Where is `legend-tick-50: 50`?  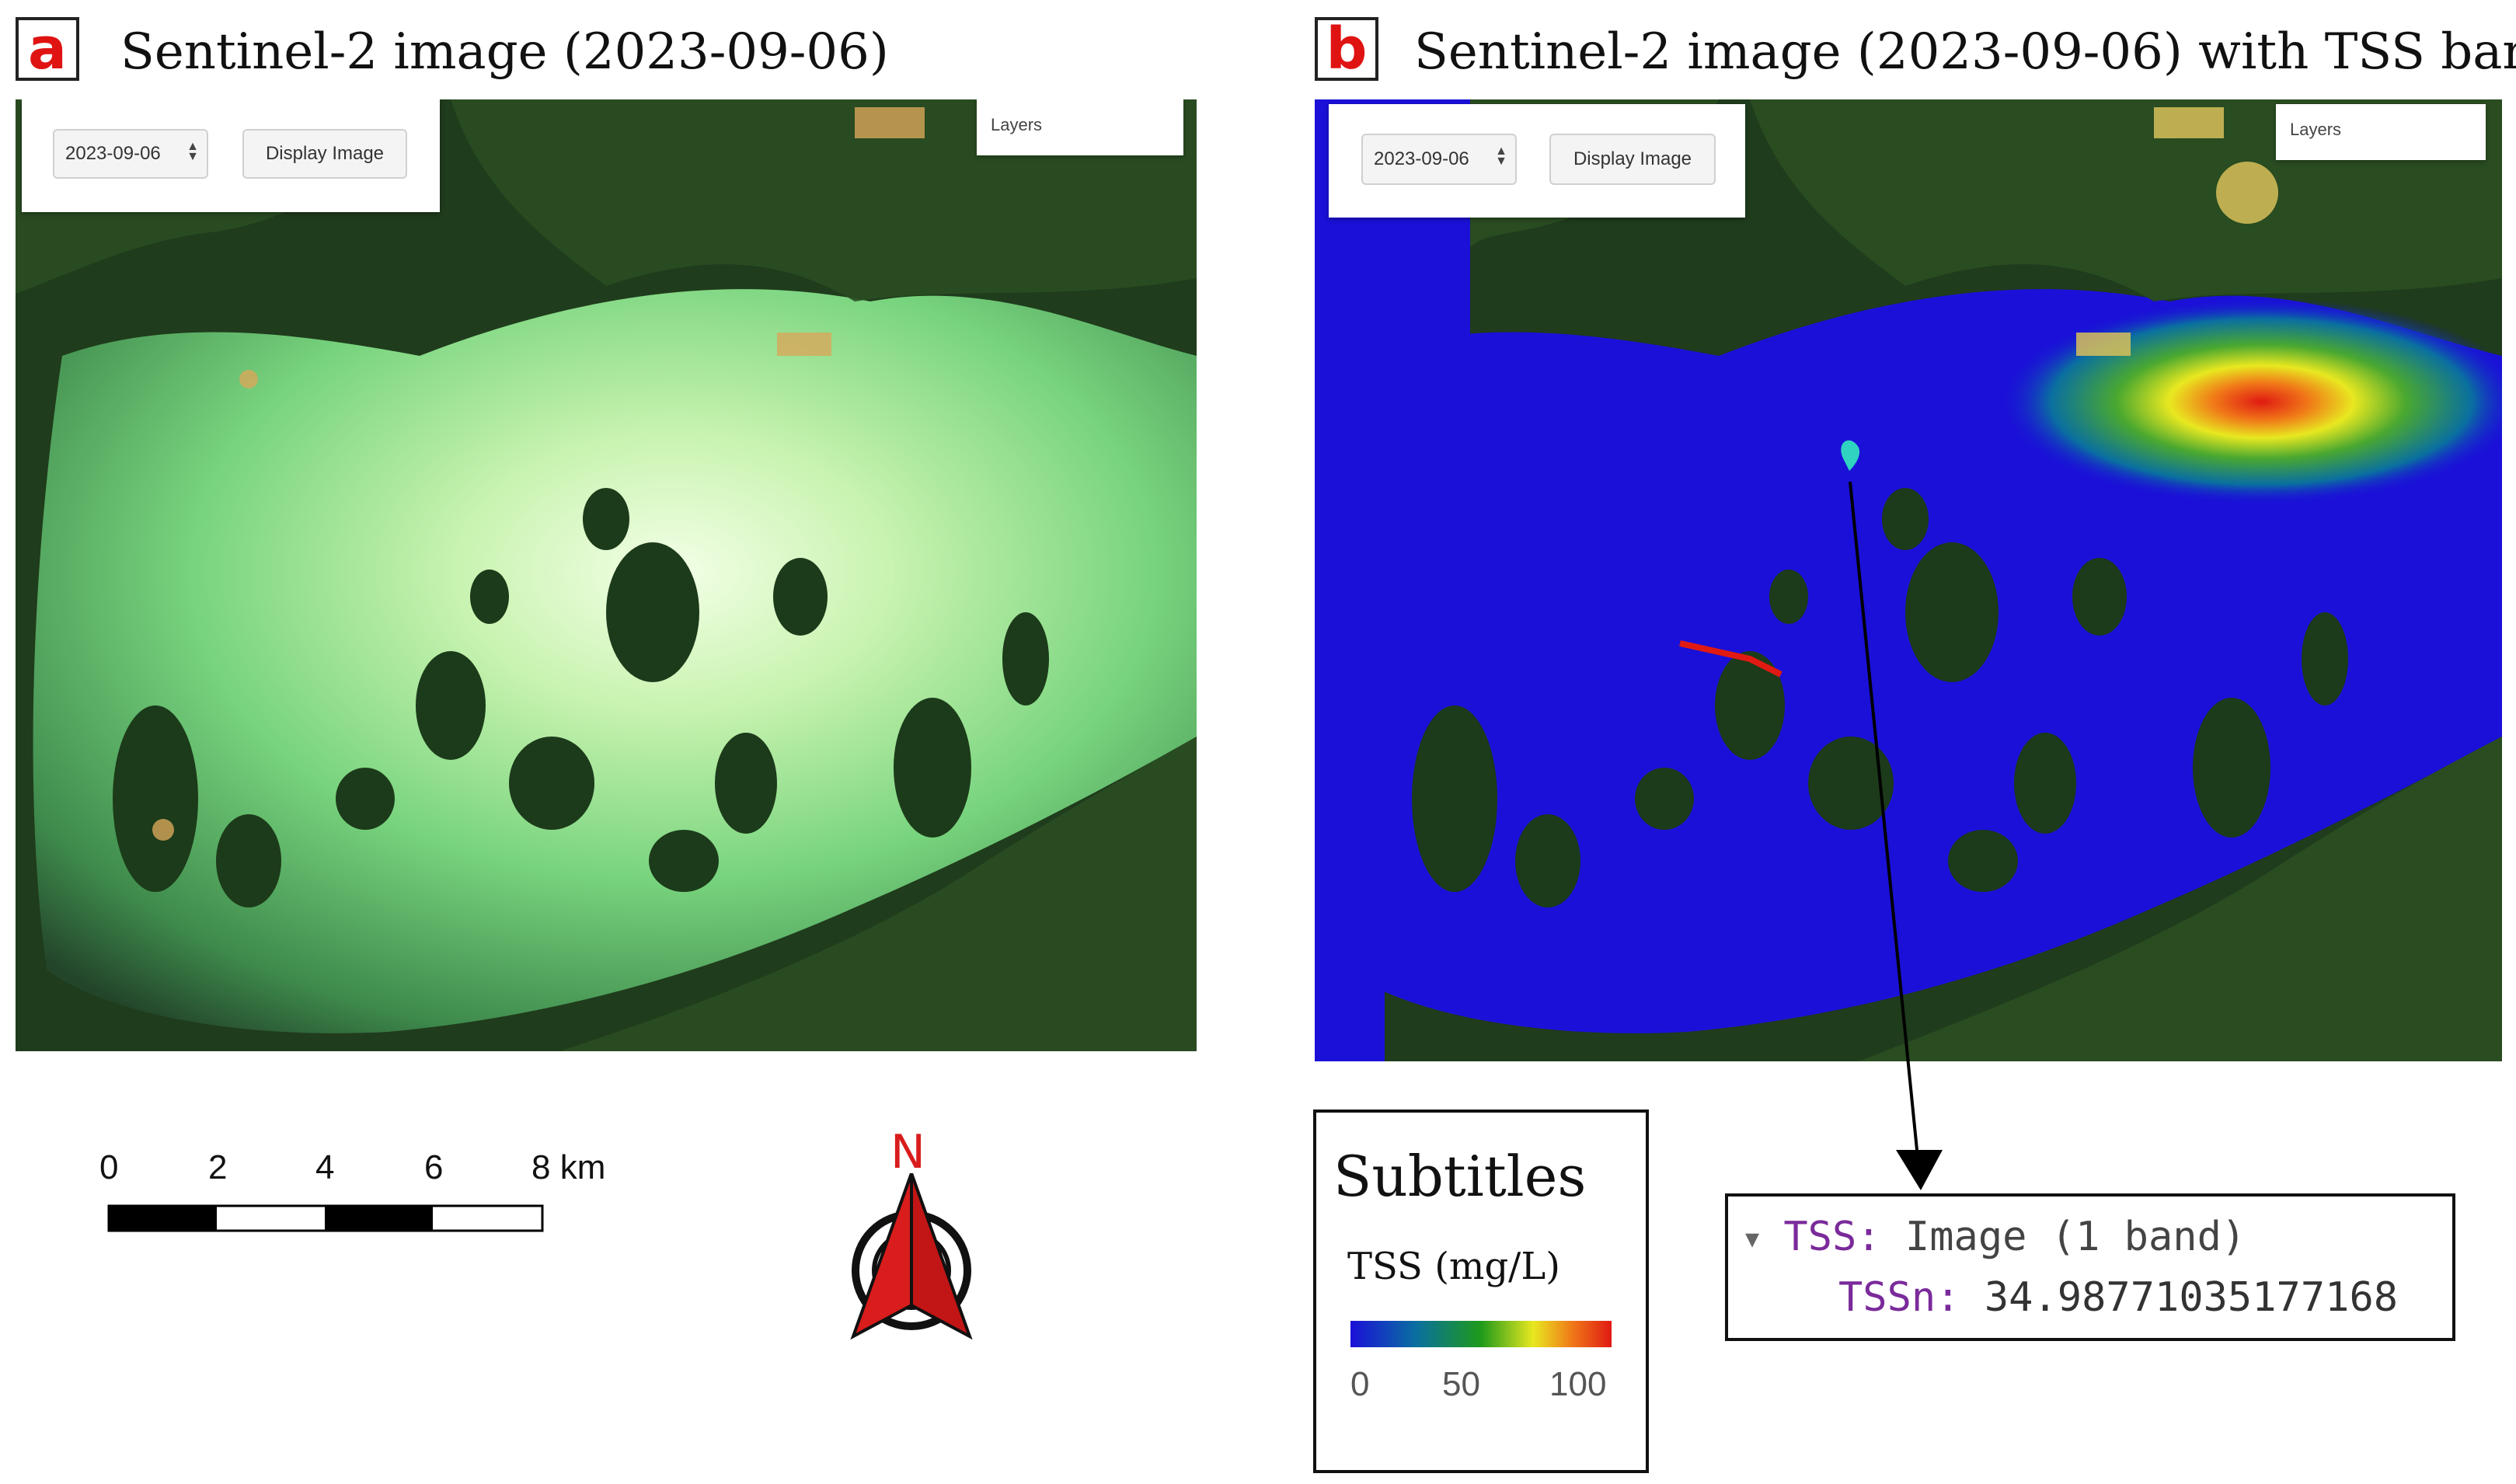
legend-tick-50: 50 is located at coordinates (1461, 1384).